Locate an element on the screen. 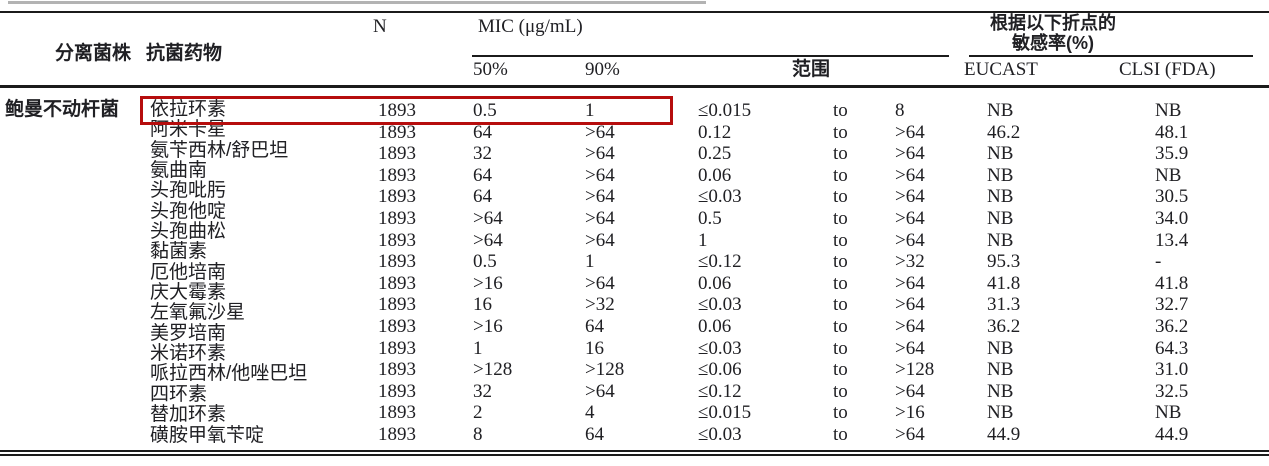 The image size is (1269, 466). table-row: 1893 >64 >64 0.5 to >64 NB 34.0 is located at coordinates (634, 219).